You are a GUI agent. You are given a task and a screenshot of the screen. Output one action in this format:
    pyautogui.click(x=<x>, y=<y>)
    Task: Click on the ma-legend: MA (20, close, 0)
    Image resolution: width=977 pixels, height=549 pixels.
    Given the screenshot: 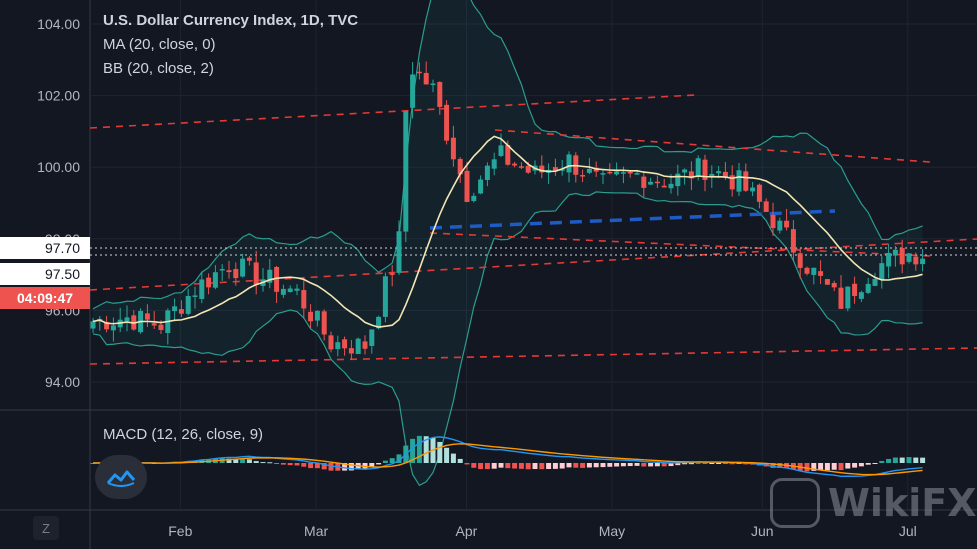 What is the action you would take?
    pyautogui.click(x=159, y=44)
    